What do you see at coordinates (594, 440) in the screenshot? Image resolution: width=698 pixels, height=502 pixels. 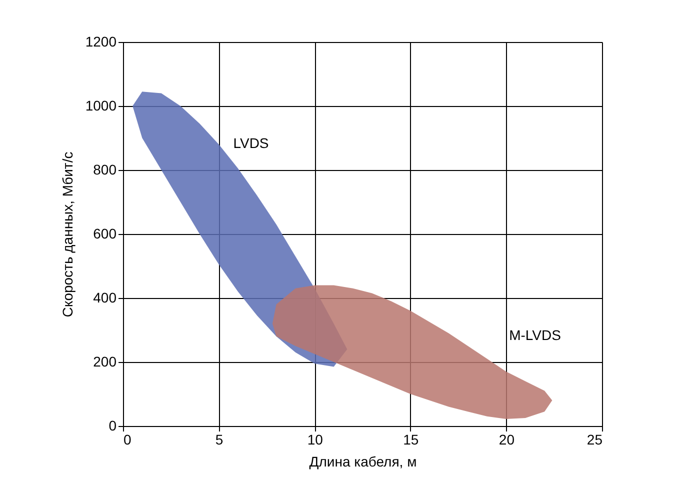 I see `x-tick-label: 25` at bounding box center [594, 440].